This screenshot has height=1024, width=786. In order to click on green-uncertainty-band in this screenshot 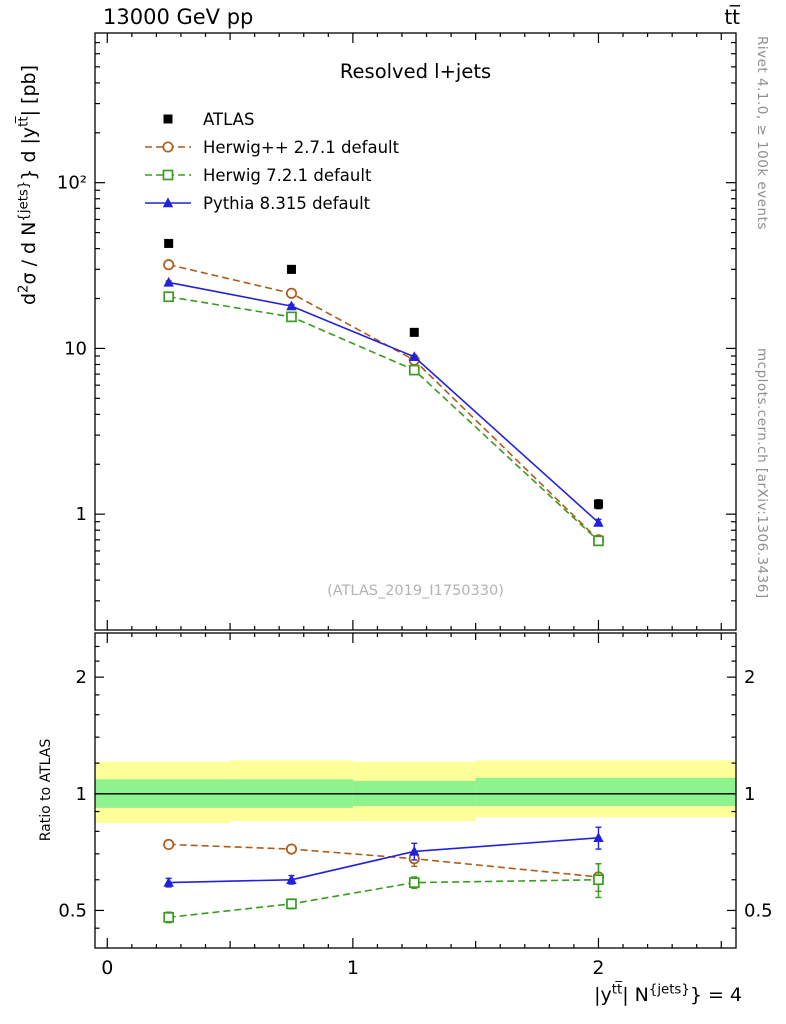, I will do `click(605, 792)`.